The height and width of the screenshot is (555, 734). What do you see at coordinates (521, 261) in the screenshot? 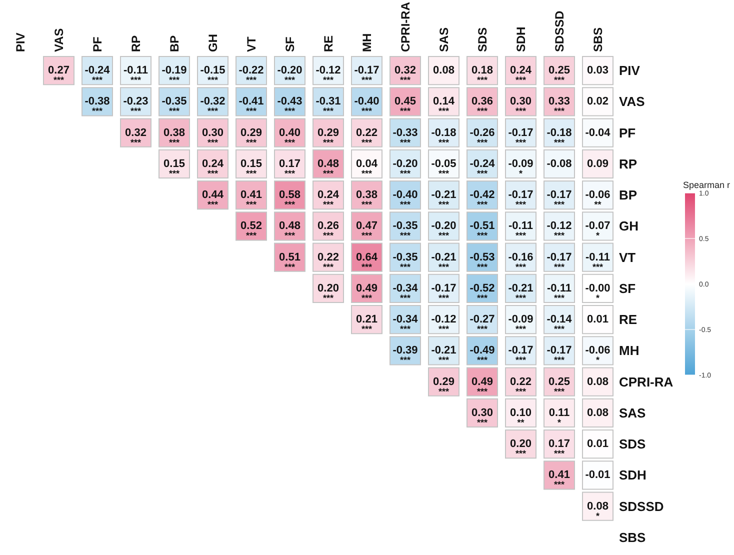
I see `data-label: -0.16 ***` at bounding box center [521, 261].